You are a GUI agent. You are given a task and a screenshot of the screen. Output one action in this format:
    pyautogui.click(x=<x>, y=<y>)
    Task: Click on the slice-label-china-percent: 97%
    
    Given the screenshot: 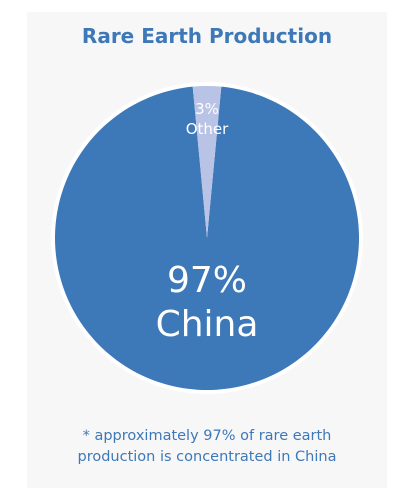 What is the action you would take?
    pyautogui.click(x=207, y=280)
    